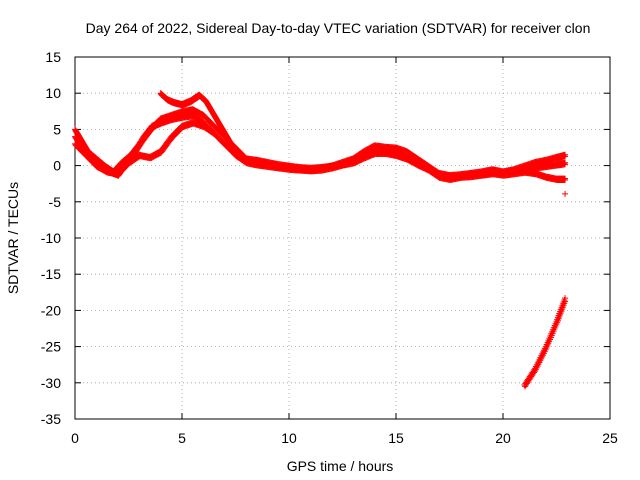  Describe the element at coordinates (396, 438) in the screenshot. I see `x-tick-label: 15` at that location.